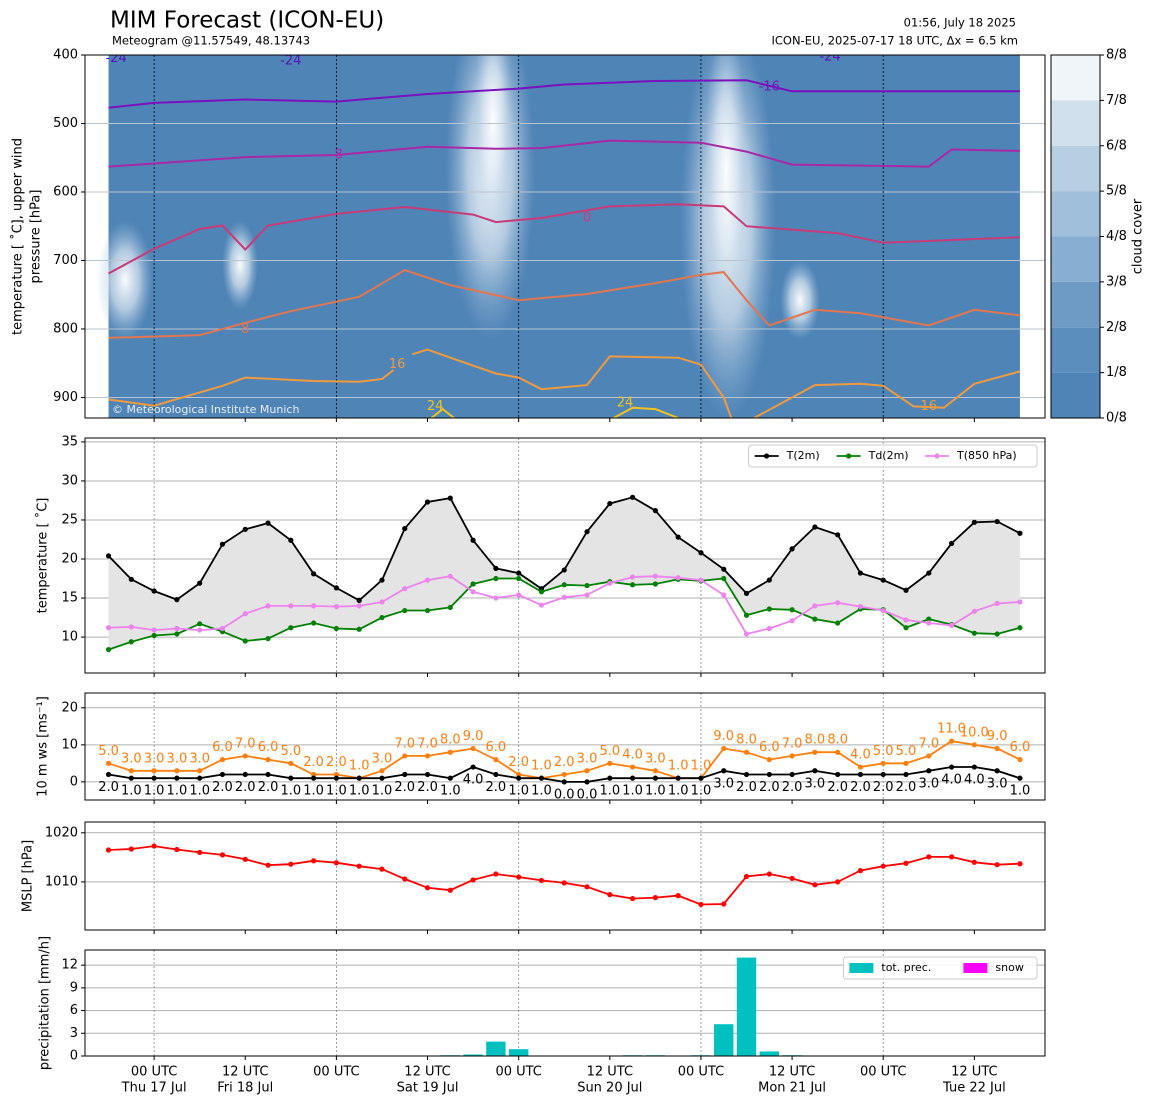 Image resolution: width=1155 pixels, height=1105 pixels. Describe the element at coordinates (1116, 100) in the screenshot. I see `colorbar-tick-label: 7/8` at that location.